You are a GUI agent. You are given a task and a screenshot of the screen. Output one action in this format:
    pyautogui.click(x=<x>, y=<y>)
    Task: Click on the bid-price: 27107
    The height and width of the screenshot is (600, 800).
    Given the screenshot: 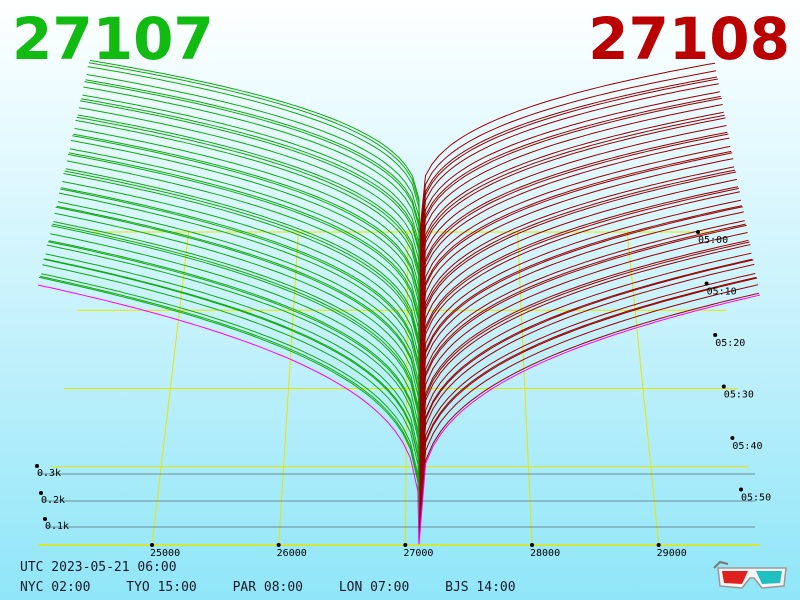 What is the action you would take?
    pyautogui.click(x=113, y=39)
    